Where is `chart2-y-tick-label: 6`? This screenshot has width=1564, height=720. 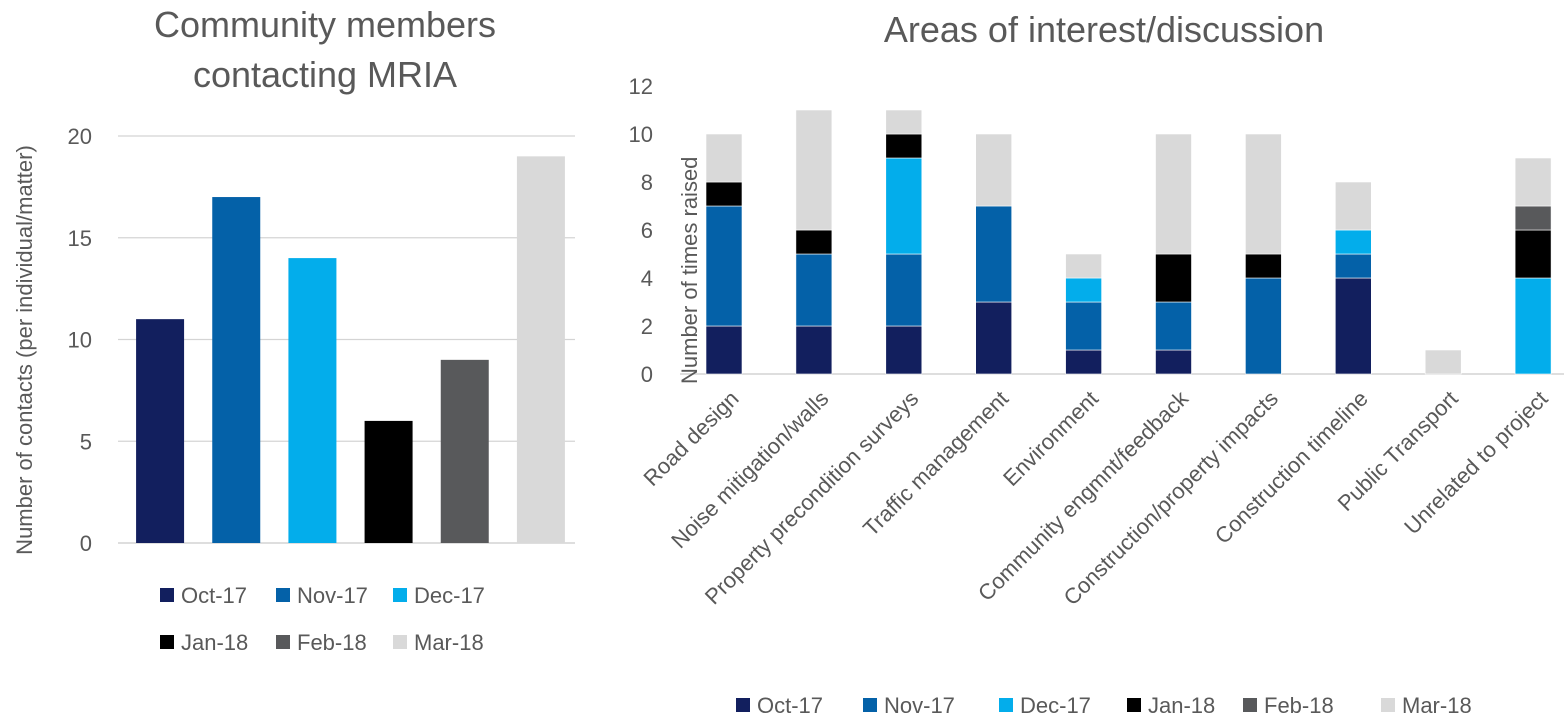 chart2-y-tick-label: 6 is located at coordinates (647, 230).